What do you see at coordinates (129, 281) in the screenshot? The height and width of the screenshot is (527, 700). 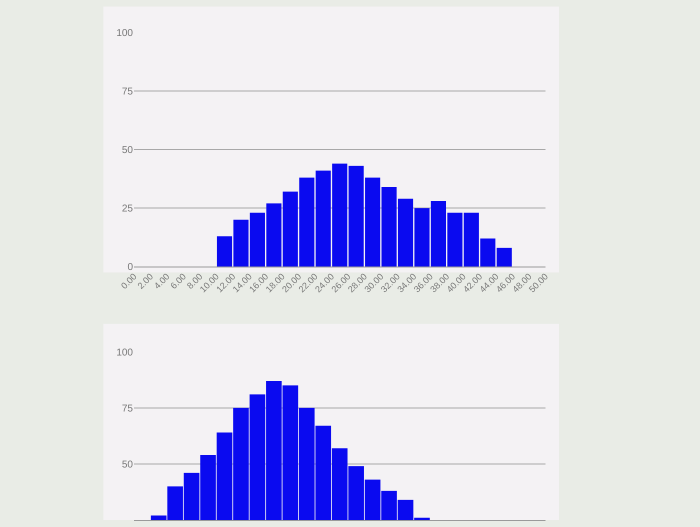 I see `x-tick-label: 0.00` at bounding box center [129, 281].